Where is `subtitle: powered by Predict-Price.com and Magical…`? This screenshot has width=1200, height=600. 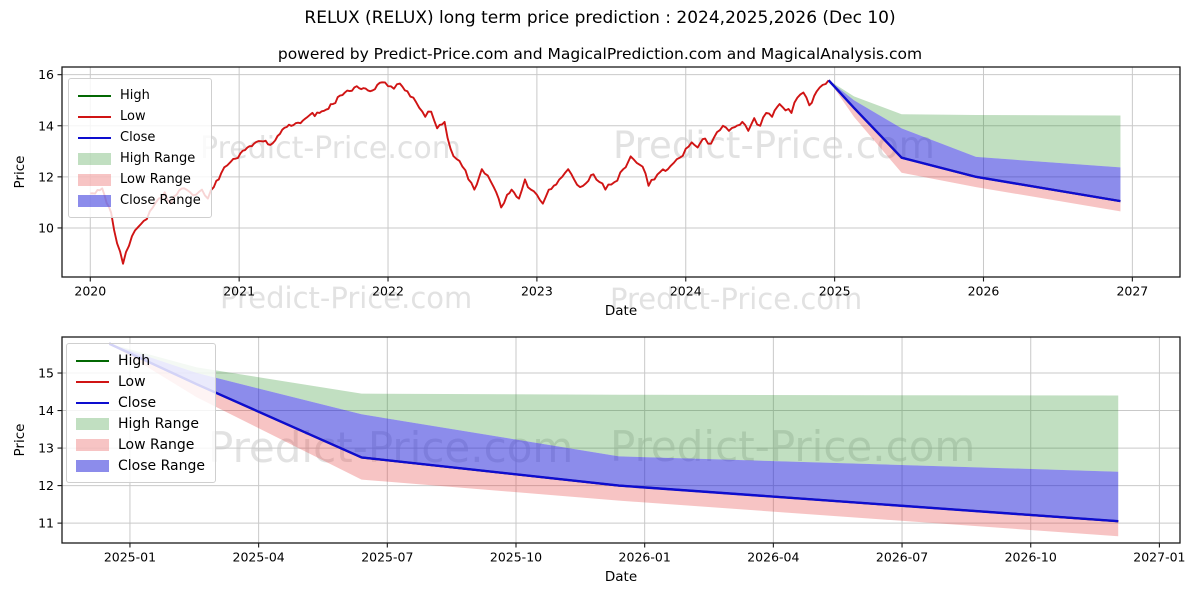 subtitle: powered by Predict-Price.com and Magical… is located at coordinates (600, 54).